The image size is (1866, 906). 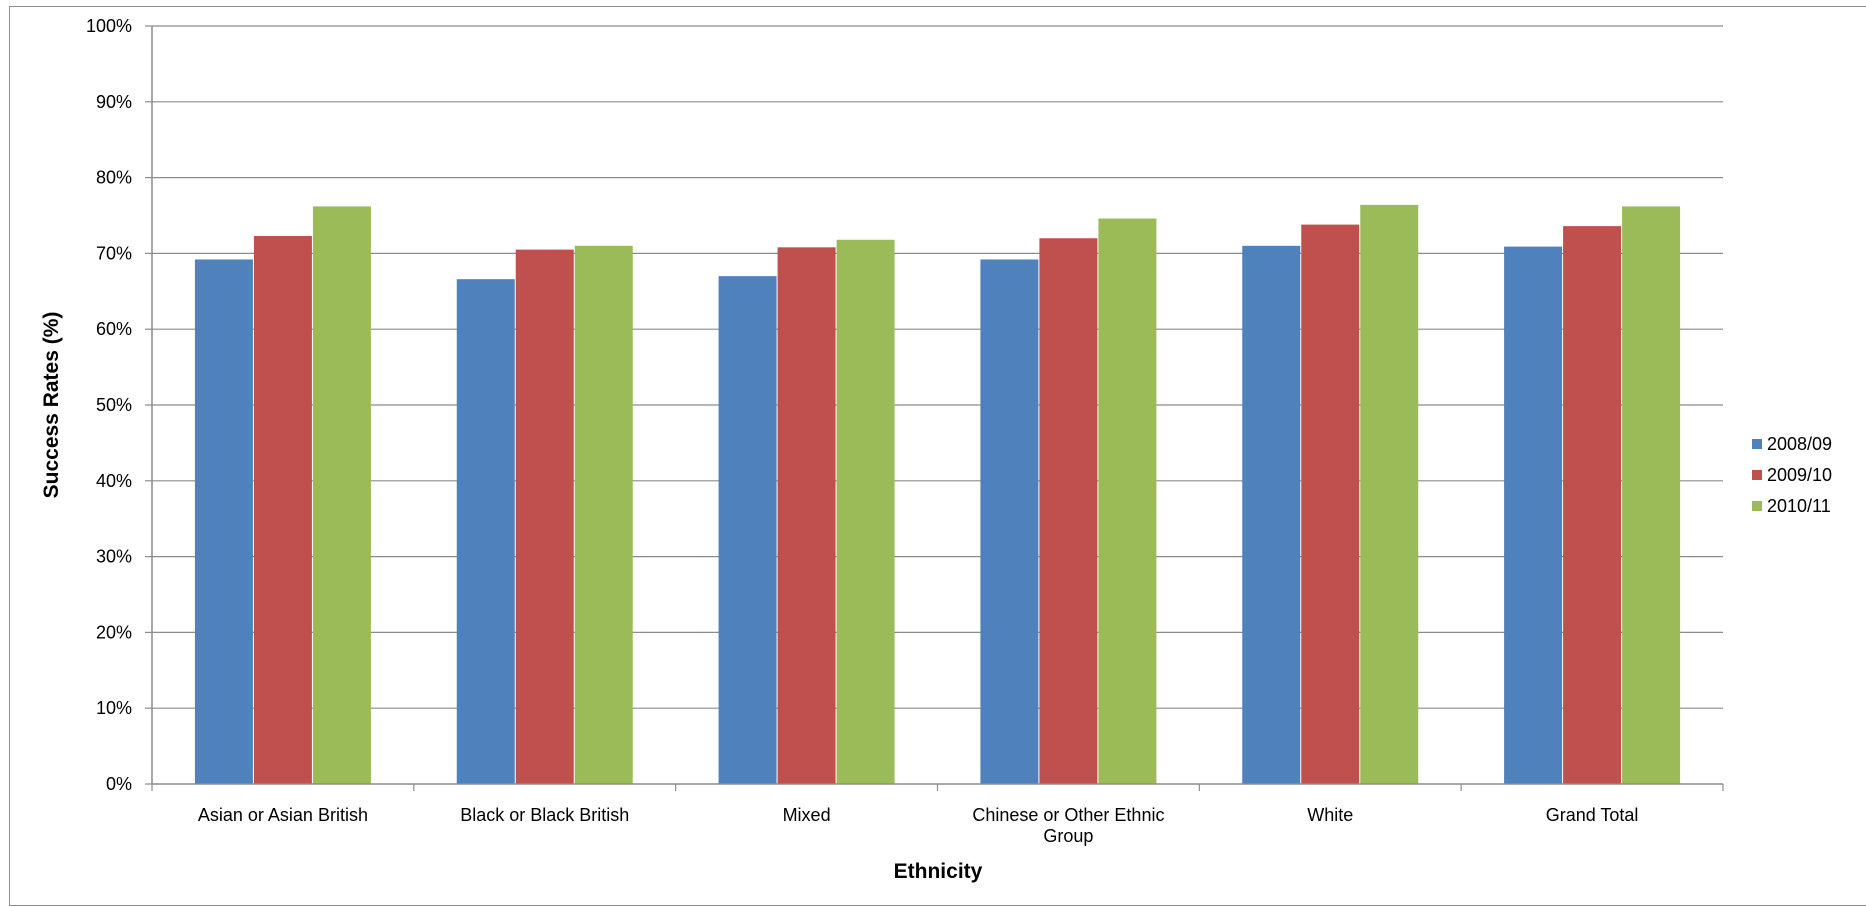 I want to click on y-tick-label: 30%, so click(x=114, y=557).